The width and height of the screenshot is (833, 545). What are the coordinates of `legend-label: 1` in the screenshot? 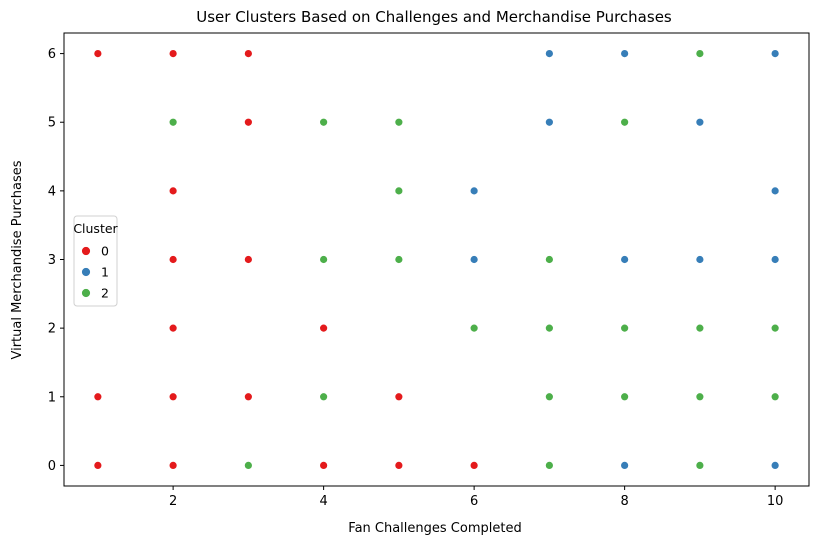 It's located at (105, 272).